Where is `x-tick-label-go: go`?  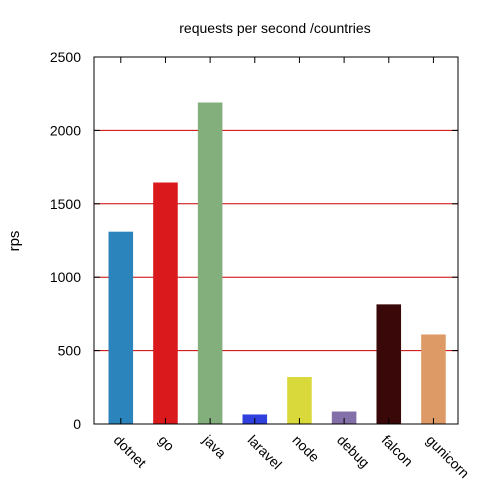
x-tick-label-go: go is located at coordinates (166, 443).